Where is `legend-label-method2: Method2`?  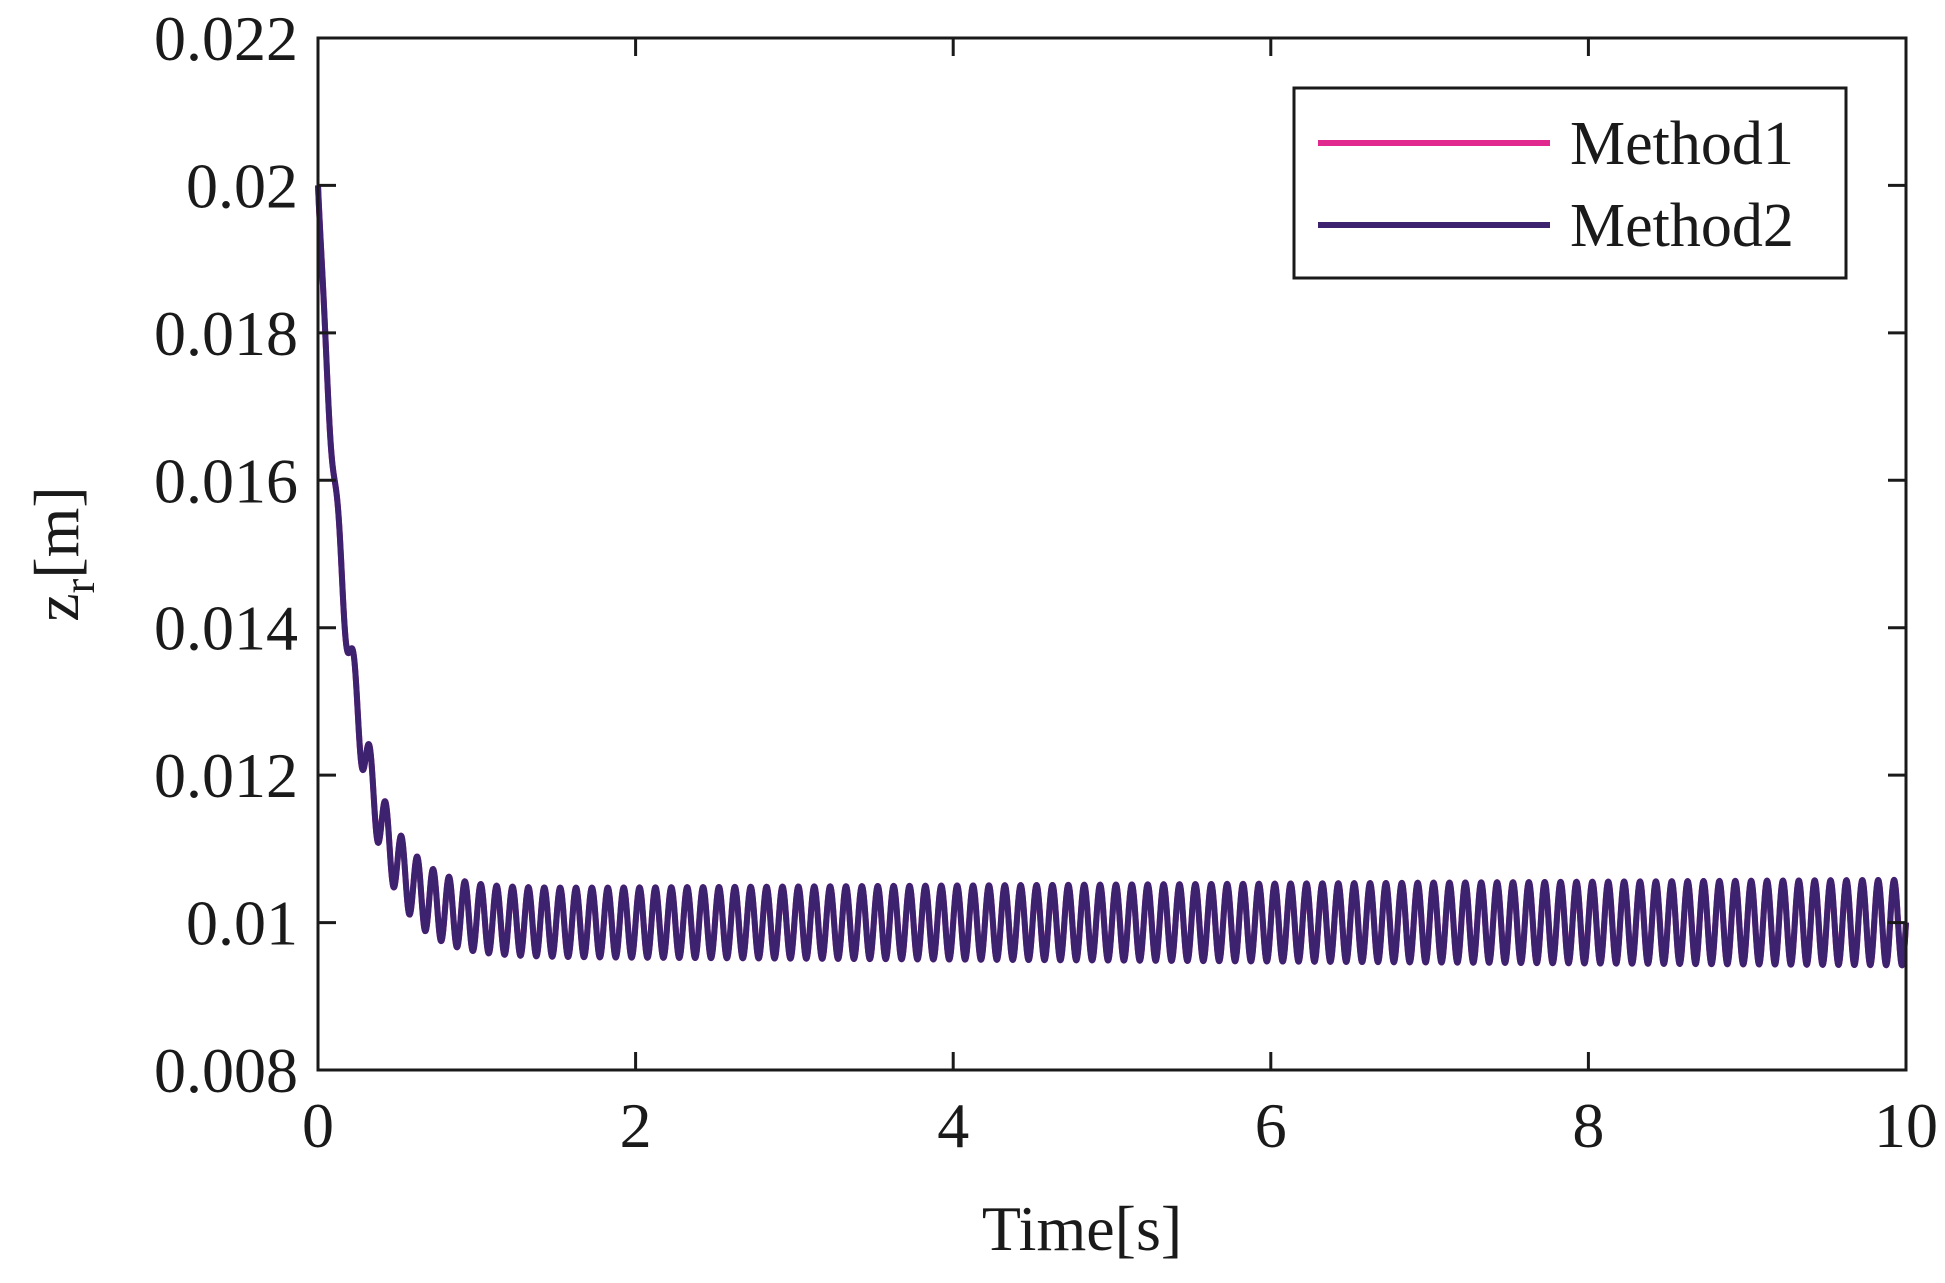
legend-label-method2: Method2 is located at coordinates (1682, 226).